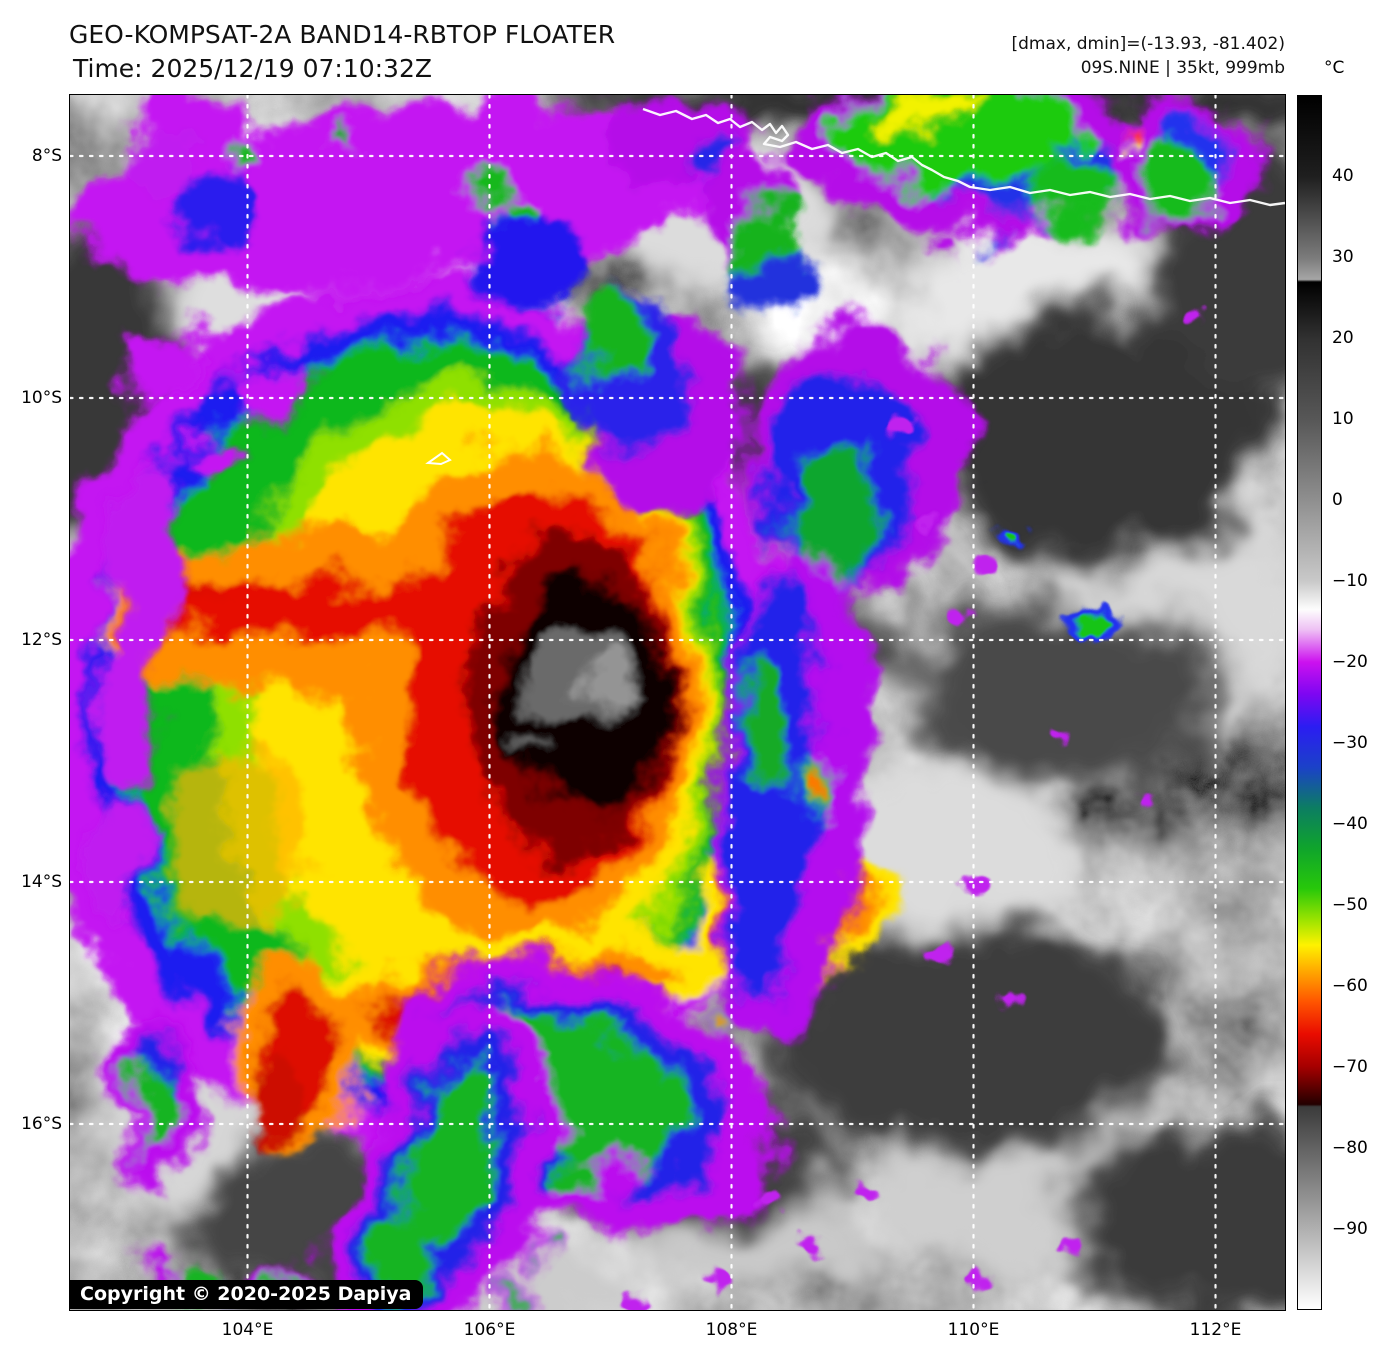 This screenshot has width=1388, height=1359. What do you see at coordinates (1350, 1229) in the screenshot?
I see `colorbar-tick-label: −90` at bounding box center [1350, 1229].